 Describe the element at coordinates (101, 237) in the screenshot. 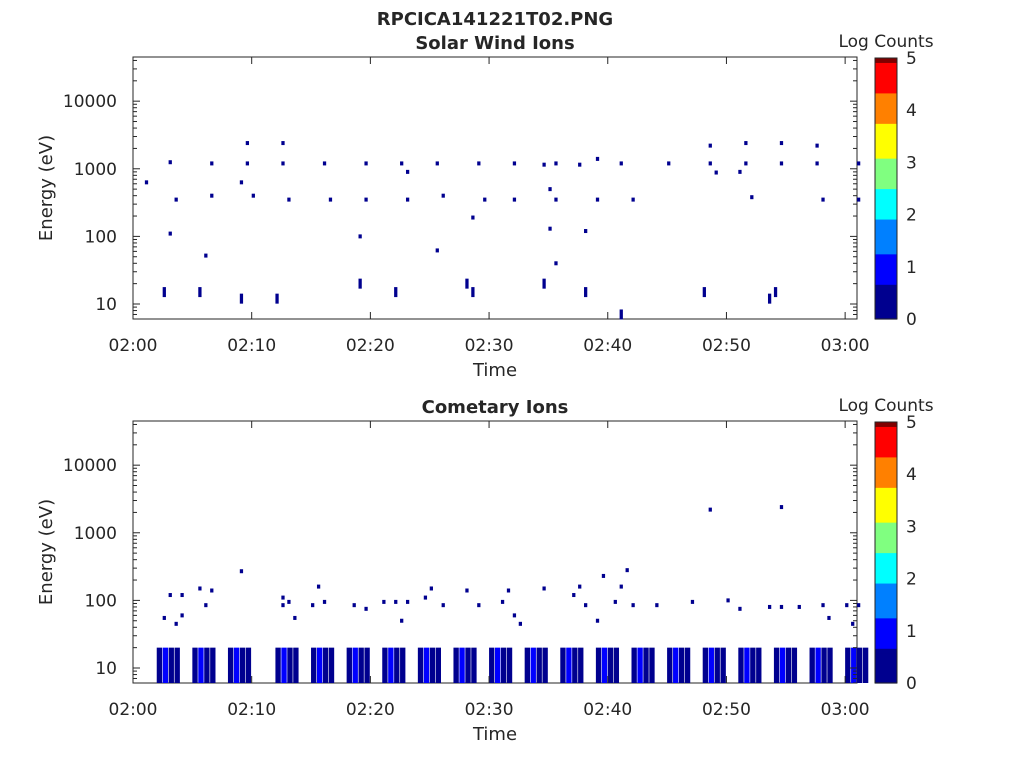

I see `y-tick-label: 100` at that location.